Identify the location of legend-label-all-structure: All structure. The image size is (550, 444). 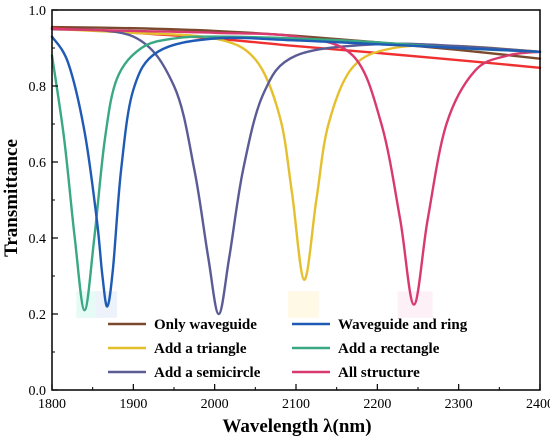
(379, 373).